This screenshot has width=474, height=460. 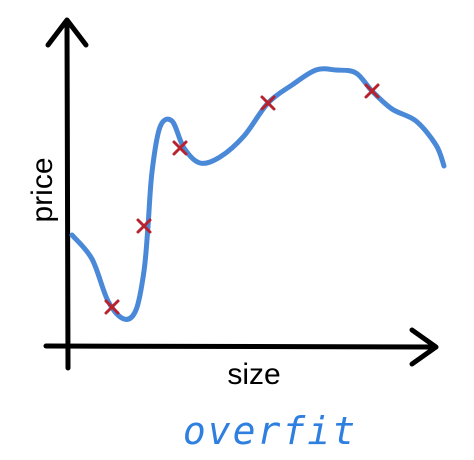 What do you see at coordinates (67, 32) in the screenshot?
I see `y-axis-arrowhead` at bounding box center [67, 32].